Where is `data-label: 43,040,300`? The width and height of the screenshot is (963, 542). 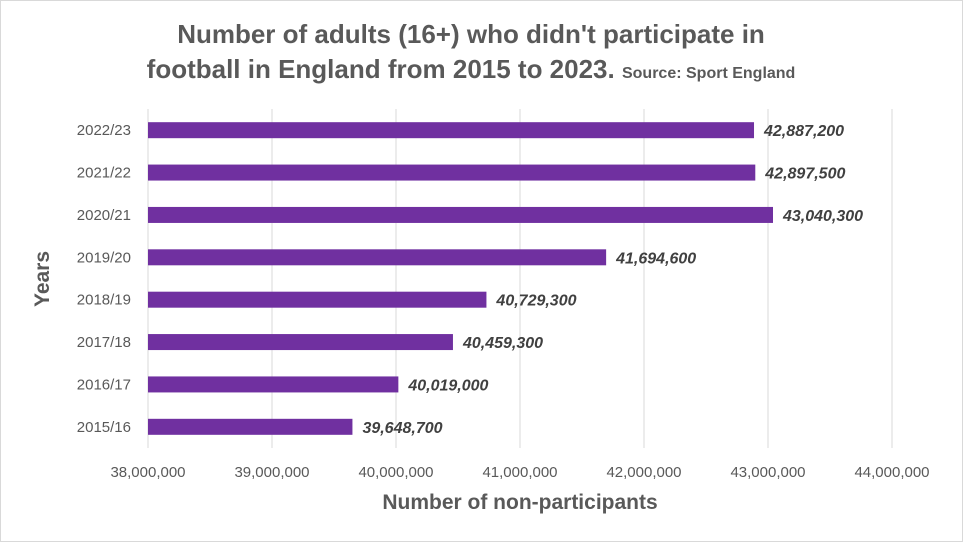
data-label: 43,040,300 is located at coordinates (822, 216).